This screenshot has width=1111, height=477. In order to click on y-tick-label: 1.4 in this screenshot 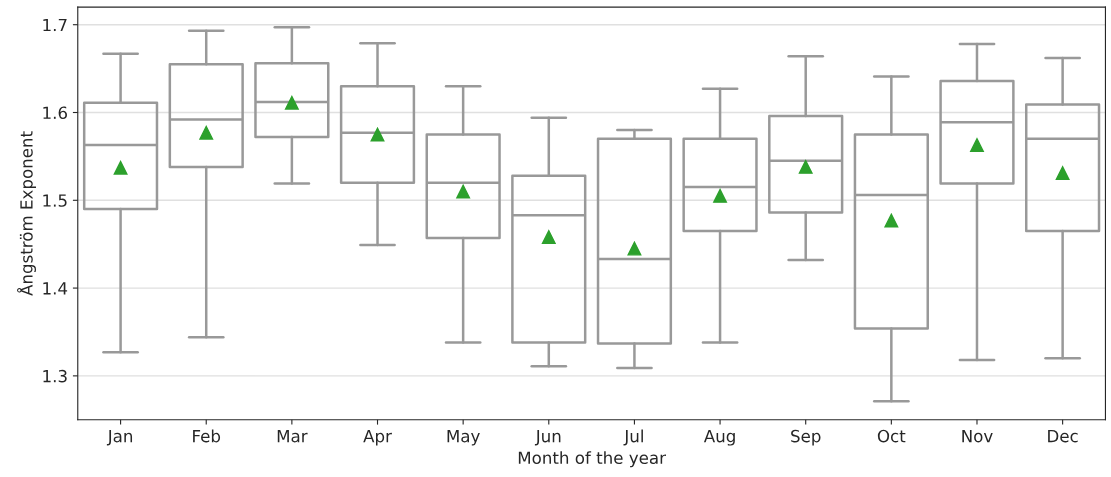, I will do `click(55, 288)`.